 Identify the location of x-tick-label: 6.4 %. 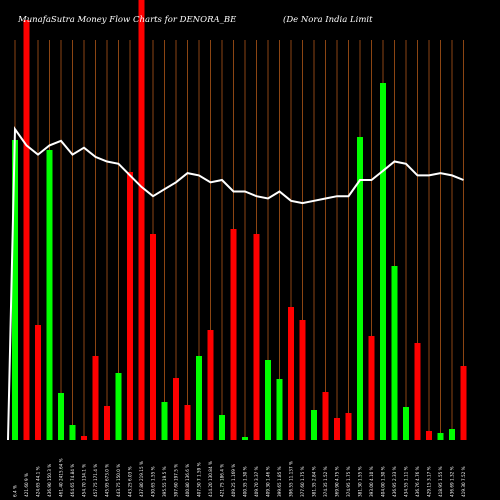
(15, 491).